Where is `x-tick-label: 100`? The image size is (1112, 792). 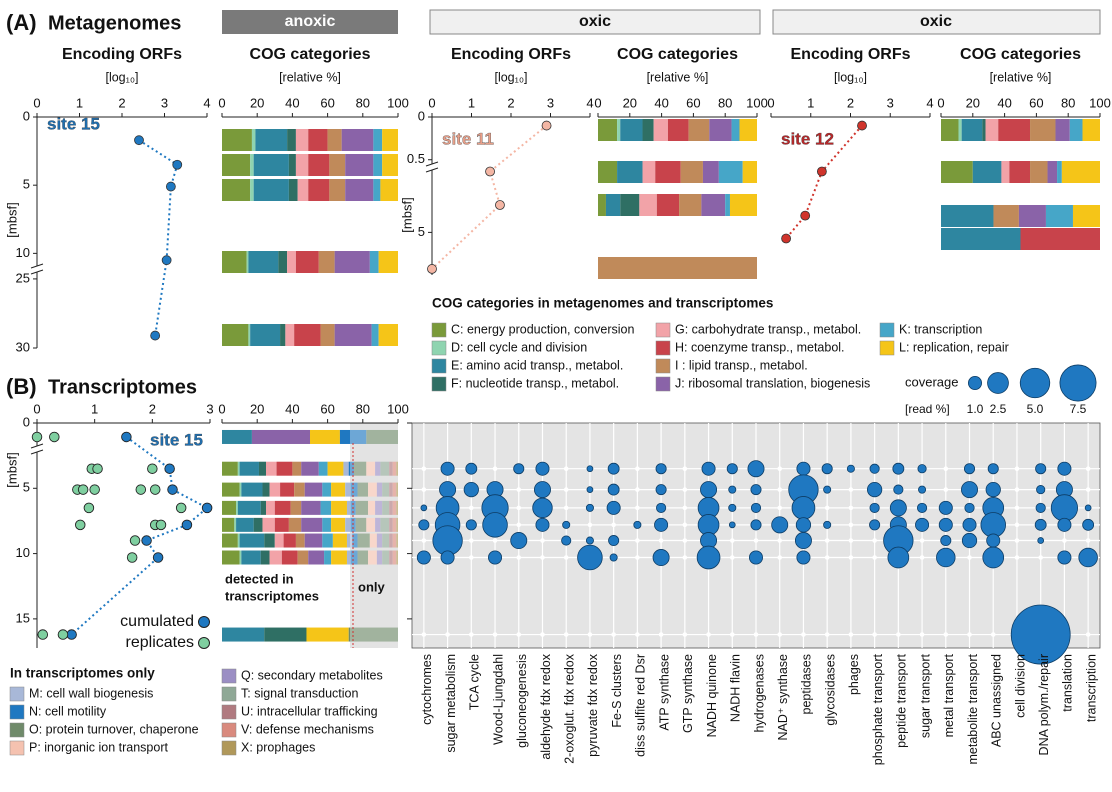 x-tick-label: 100 is located at coordinates (398, 408).